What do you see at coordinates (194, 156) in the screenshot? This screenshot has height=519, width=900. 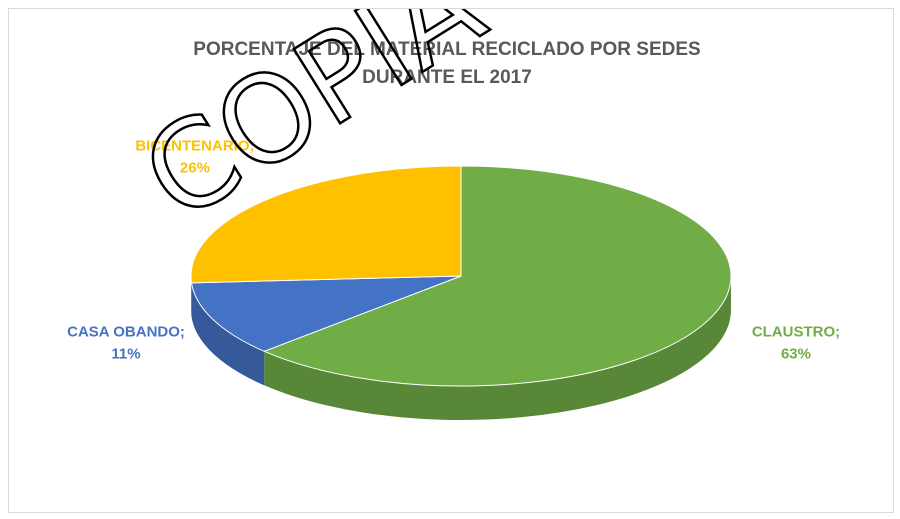 I see `data-label-bicentenario: BICENTENARIO; 26%` at bounding box center [194, 156].